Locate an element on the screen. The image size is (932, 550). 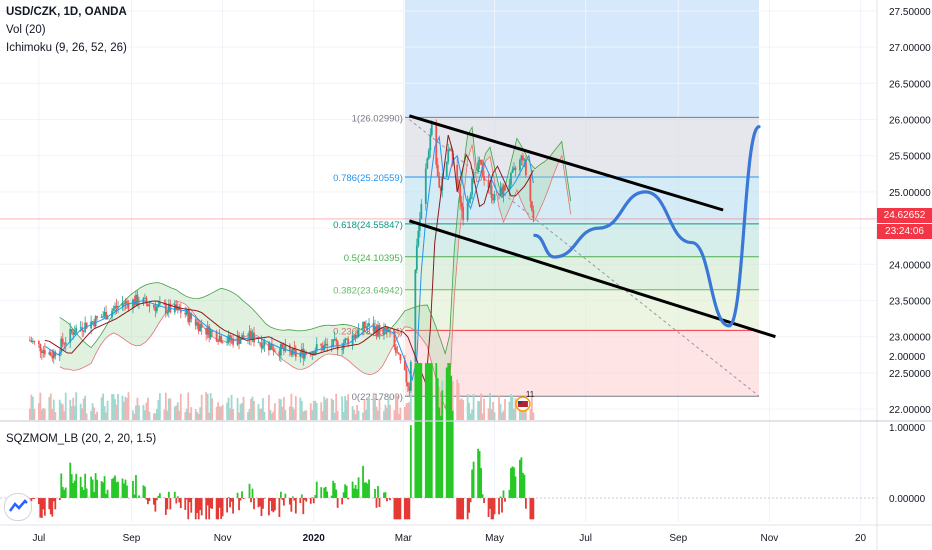
tradingview-logo-icon is located at coordinates (18, 507).